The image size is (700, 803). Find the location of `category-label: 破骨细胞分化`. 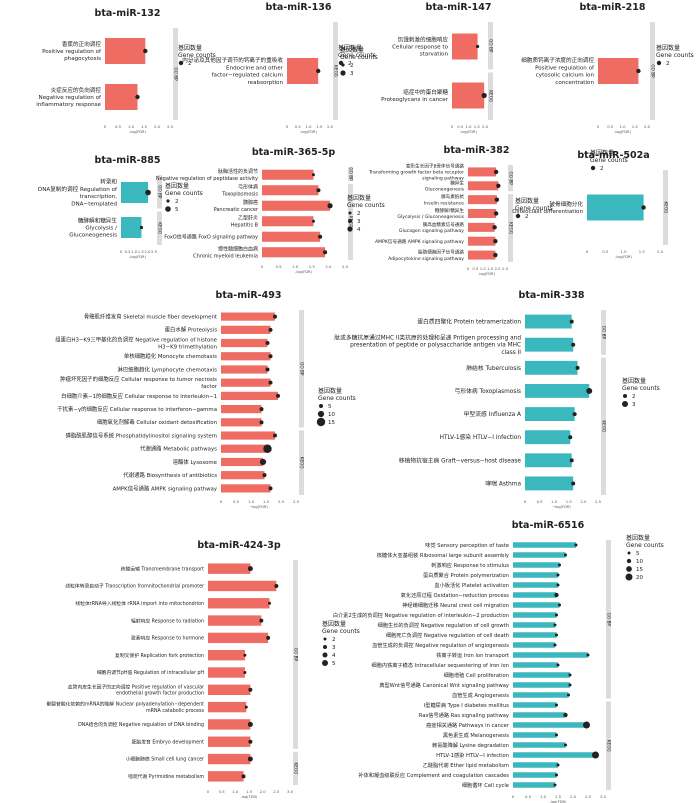

category-label: 破骨细胞分化 is located at coordinates (566, 204).